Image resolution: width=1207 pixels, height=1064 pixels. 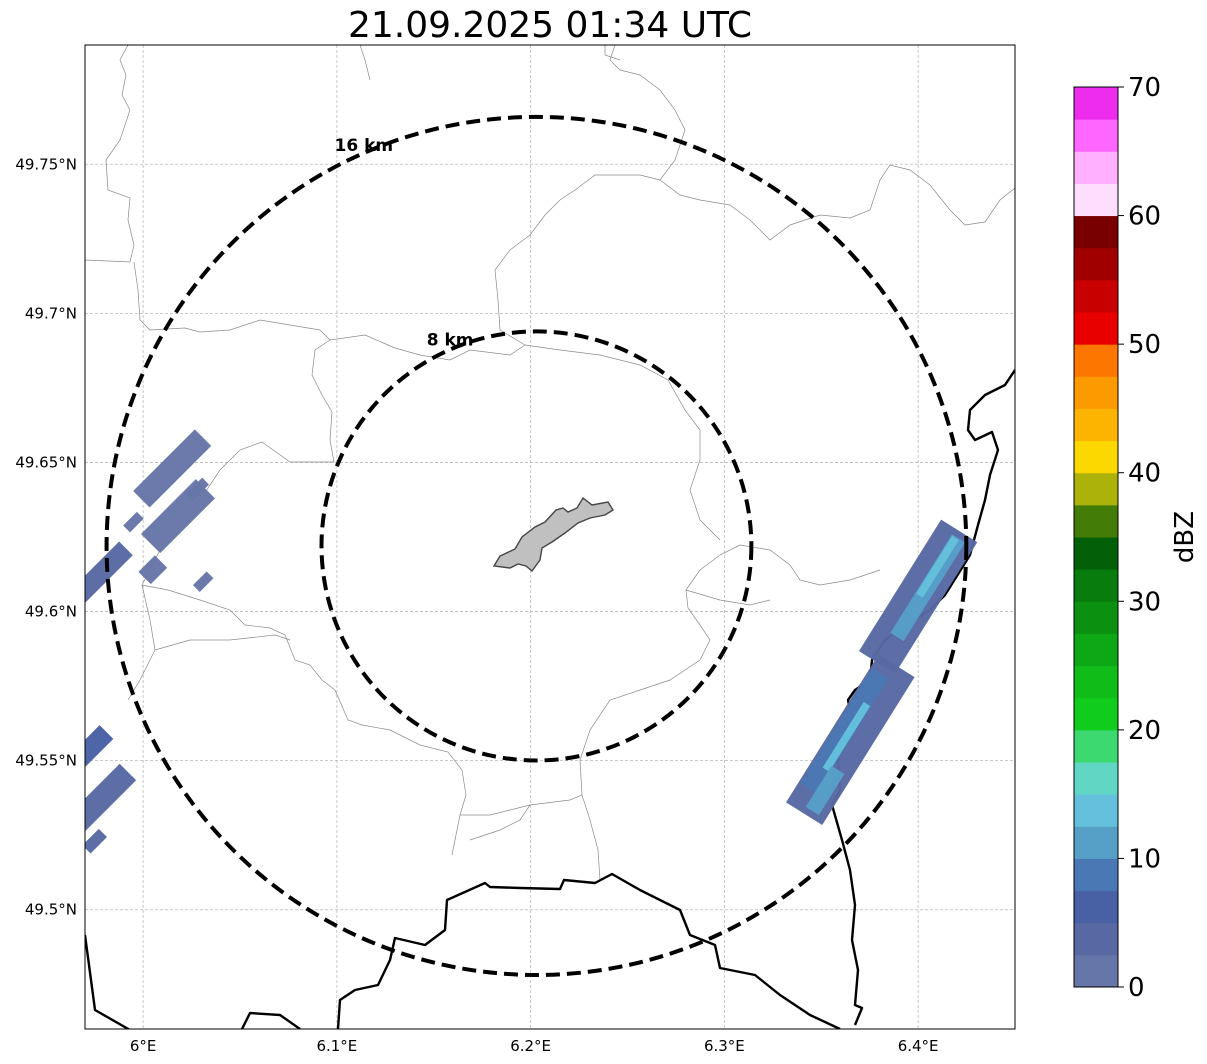 What do you see at coordinates (1144, 217) in the screenshot?
I see `colorbar-tick-label: 60` at bounding box center [1144, 217].